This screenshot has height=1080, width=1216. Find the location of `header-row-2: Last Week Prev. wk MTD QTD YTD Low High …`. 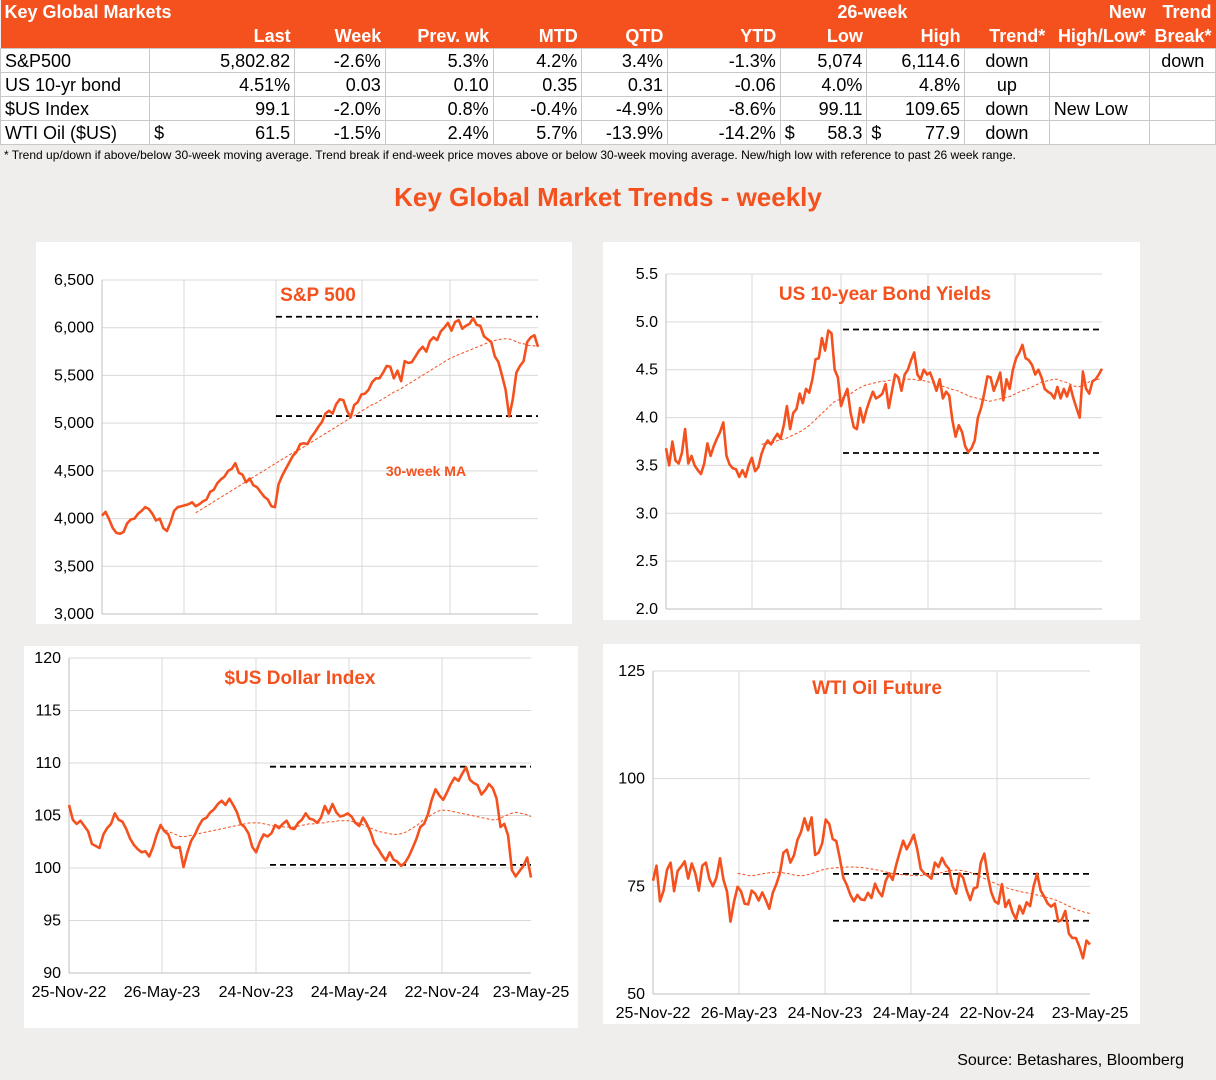

header-row-2: Last Week Prev. wk MTD QTD YTD Low High … is located at coordinates (608, 36).